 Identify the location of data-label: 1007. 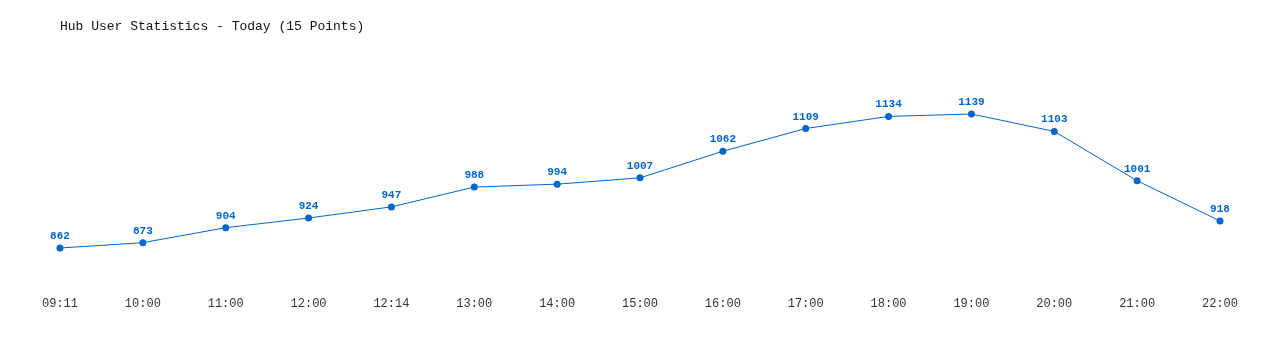
(640, 165).